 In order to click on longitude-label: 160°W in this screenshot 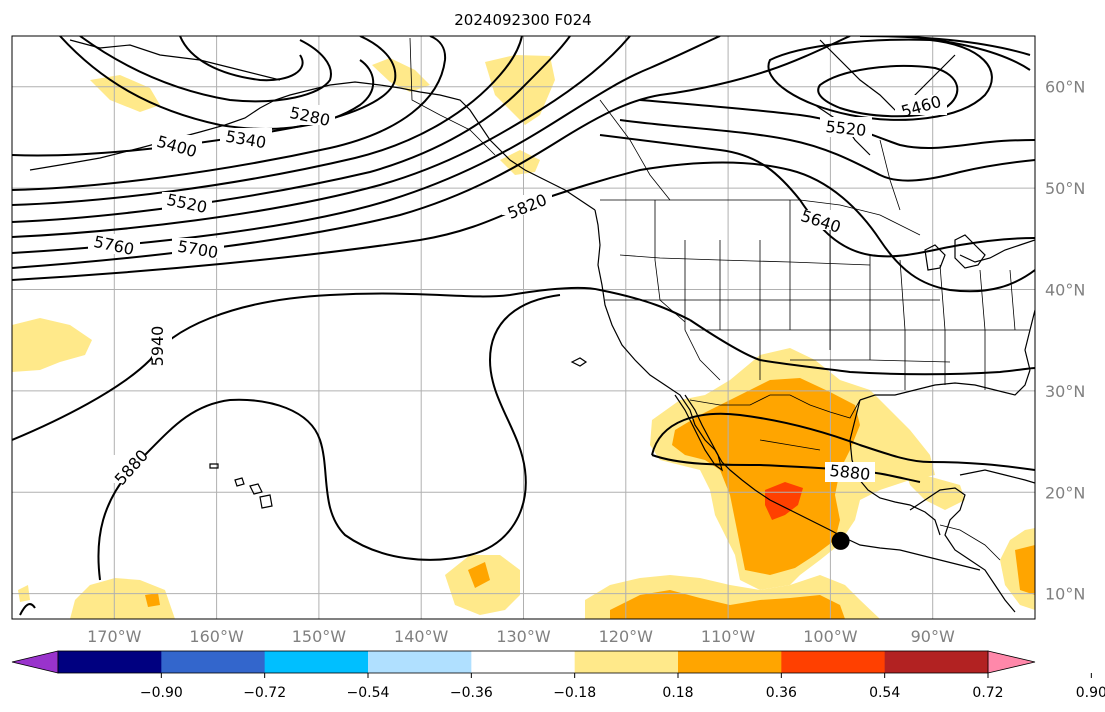, I will do `click(216, 636)`.